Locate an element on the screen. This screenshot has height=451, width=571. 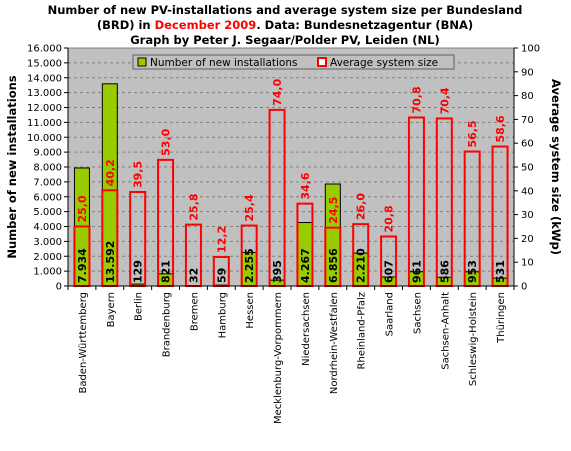
left-tick-label: 10.000 is located at coordinates (44, 138).